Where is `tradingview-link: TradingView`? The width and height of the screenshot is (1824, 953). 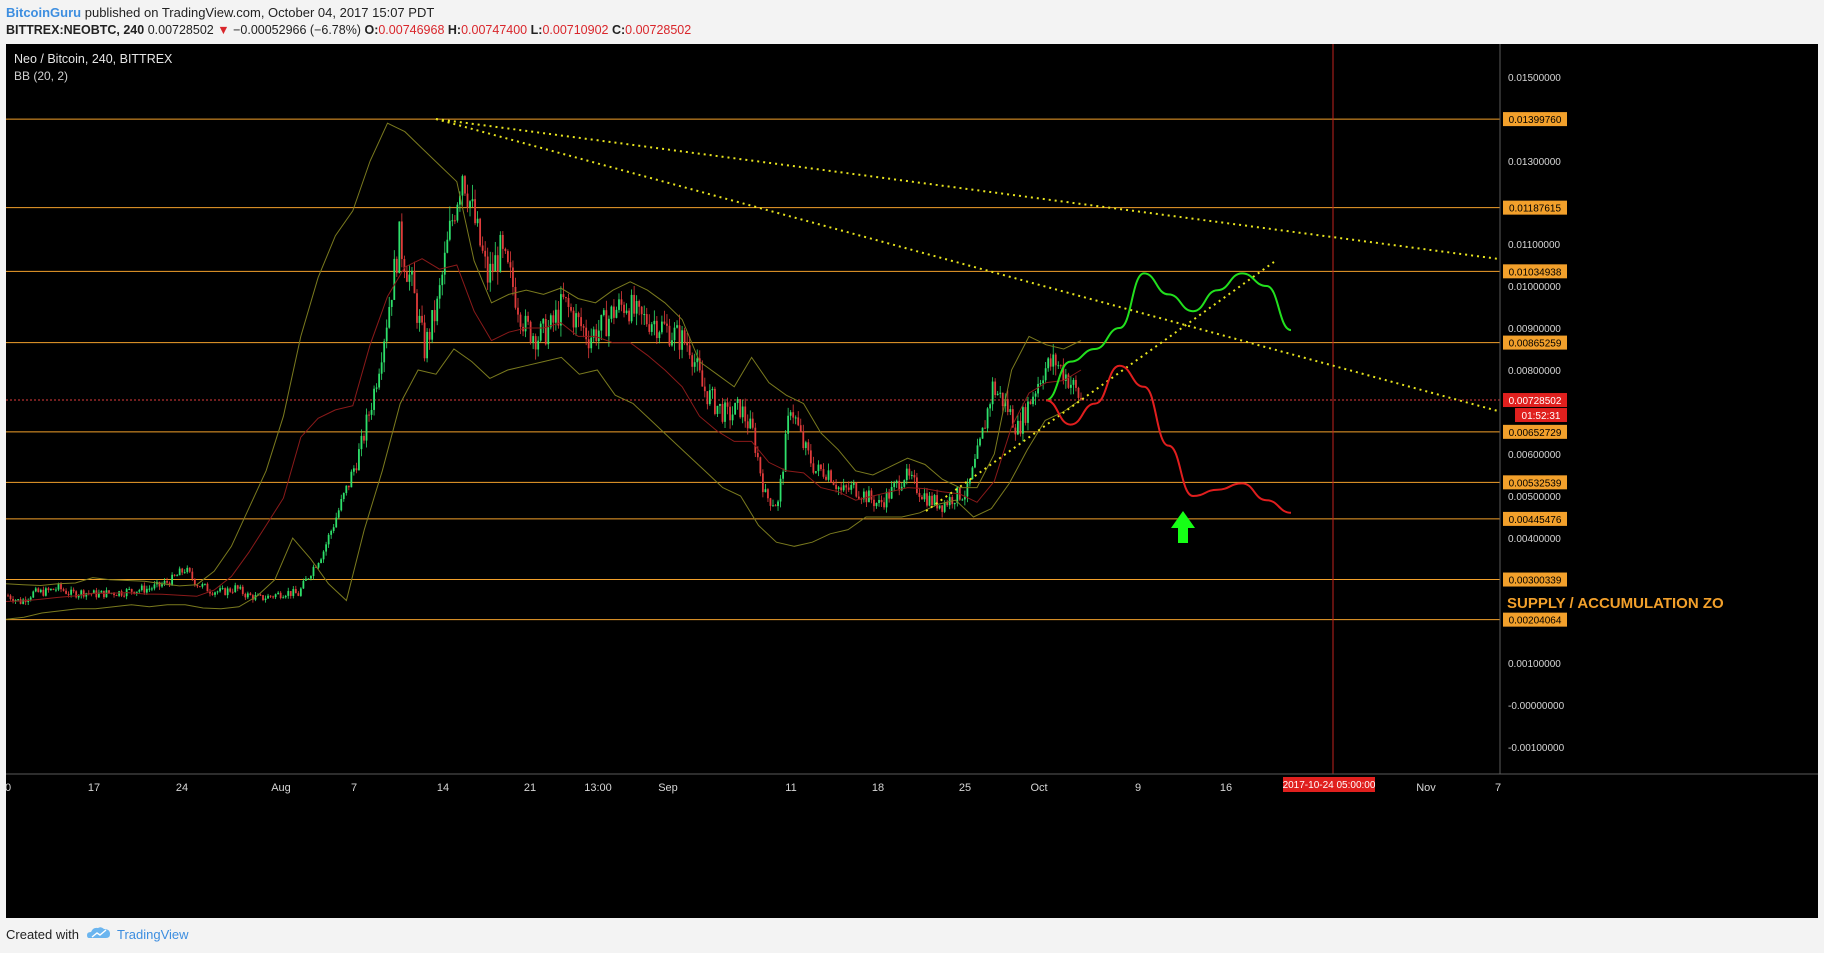
tradingview-link: TradingView is located at coordinates (153, 934).